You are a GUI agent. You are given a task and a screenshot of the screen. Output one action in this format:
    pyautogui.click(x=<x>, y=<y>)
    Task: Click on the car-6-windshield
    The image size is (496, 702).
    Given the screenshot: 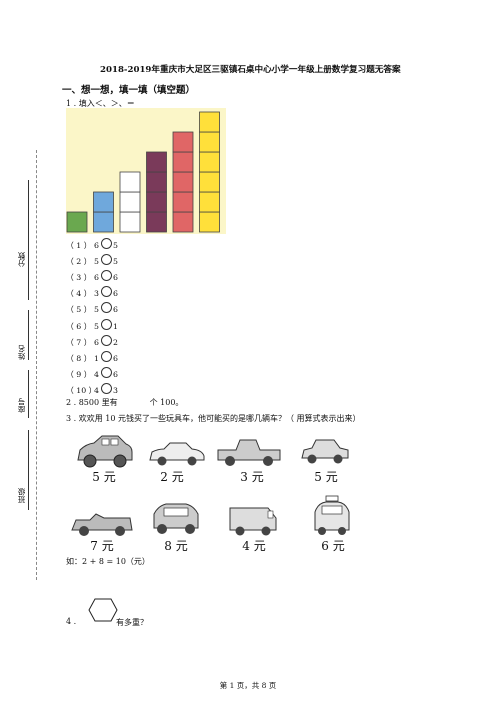 What is the action you would take?
    pyautogui.click(x=176, y=512)
    